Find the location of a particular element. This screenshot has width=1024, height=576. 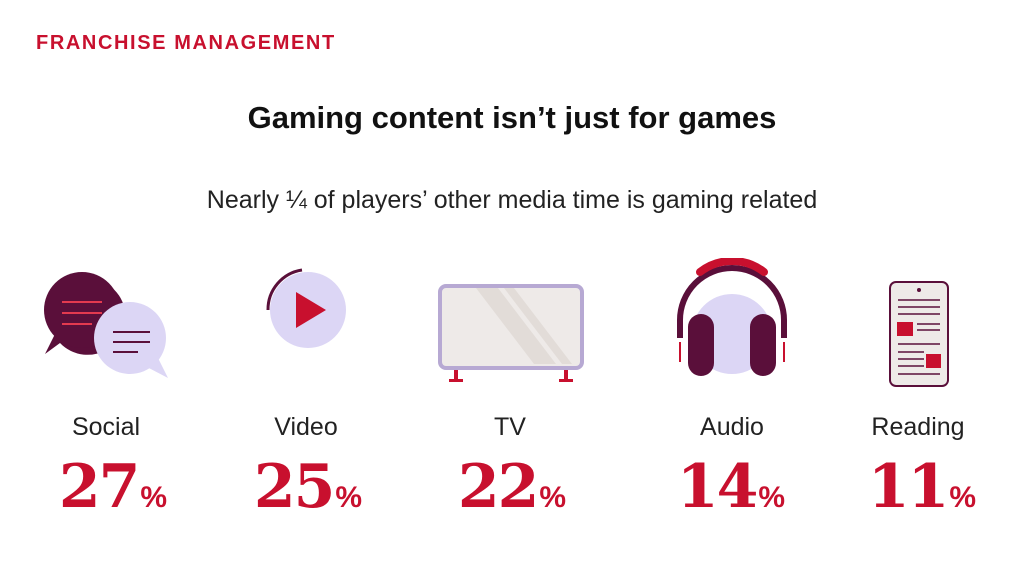

chat-bubbles-icon is located at coordinates (106, 325).